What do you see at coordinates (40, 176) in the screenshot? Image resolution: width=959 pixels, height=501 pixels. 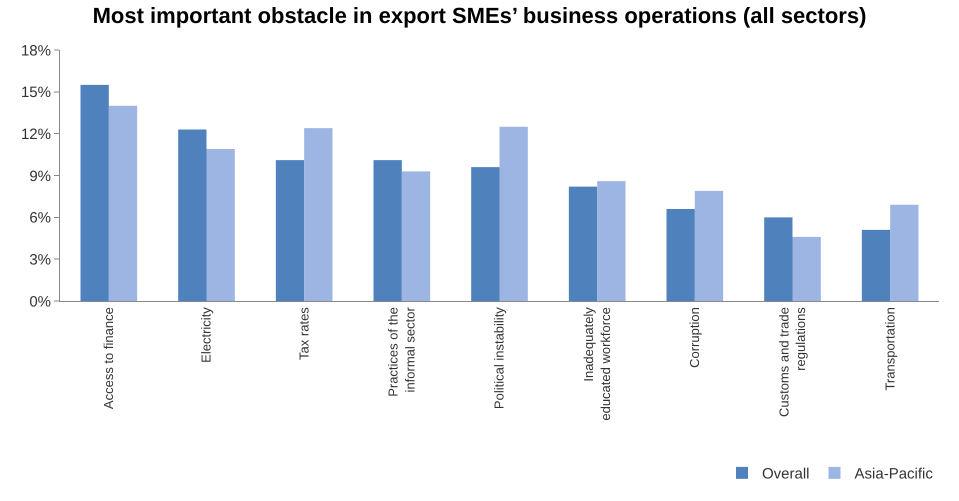 I see `y-tick-label: 9%` at bounding box center [40, 176].